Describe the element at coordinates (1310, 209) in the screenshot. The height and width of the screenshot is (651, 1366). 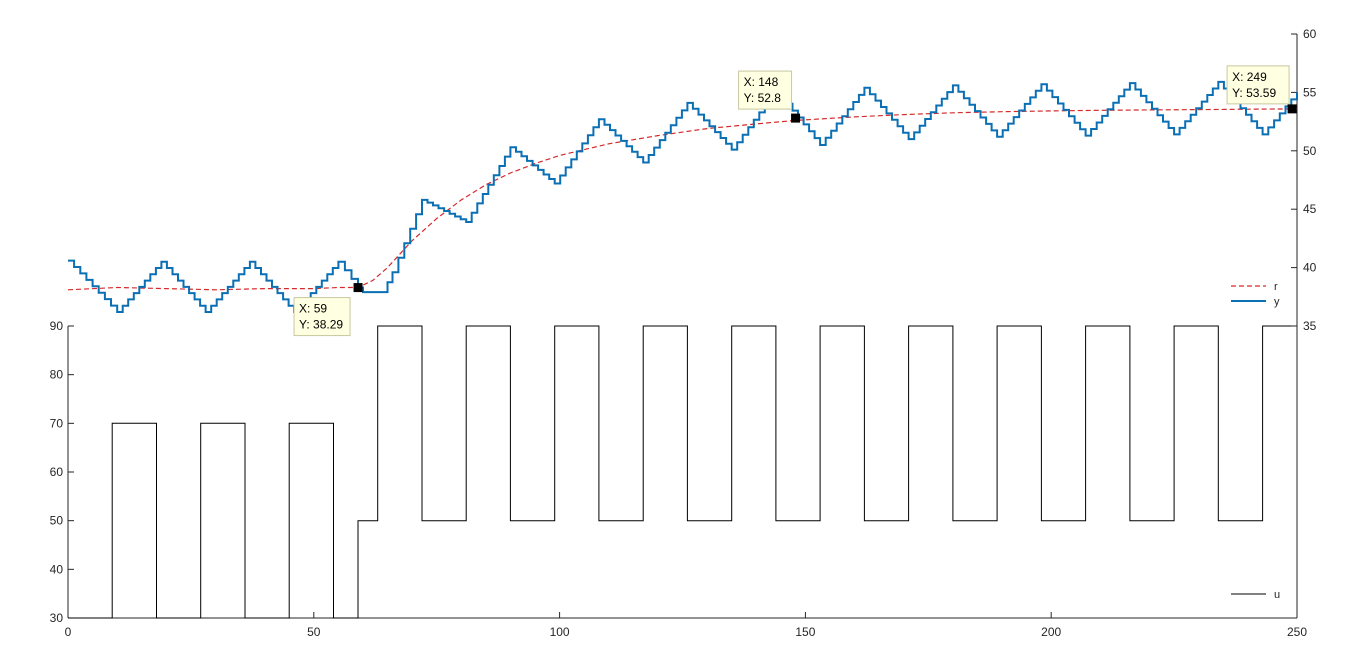
I see `upper-y-tick-label: 45` at that location.